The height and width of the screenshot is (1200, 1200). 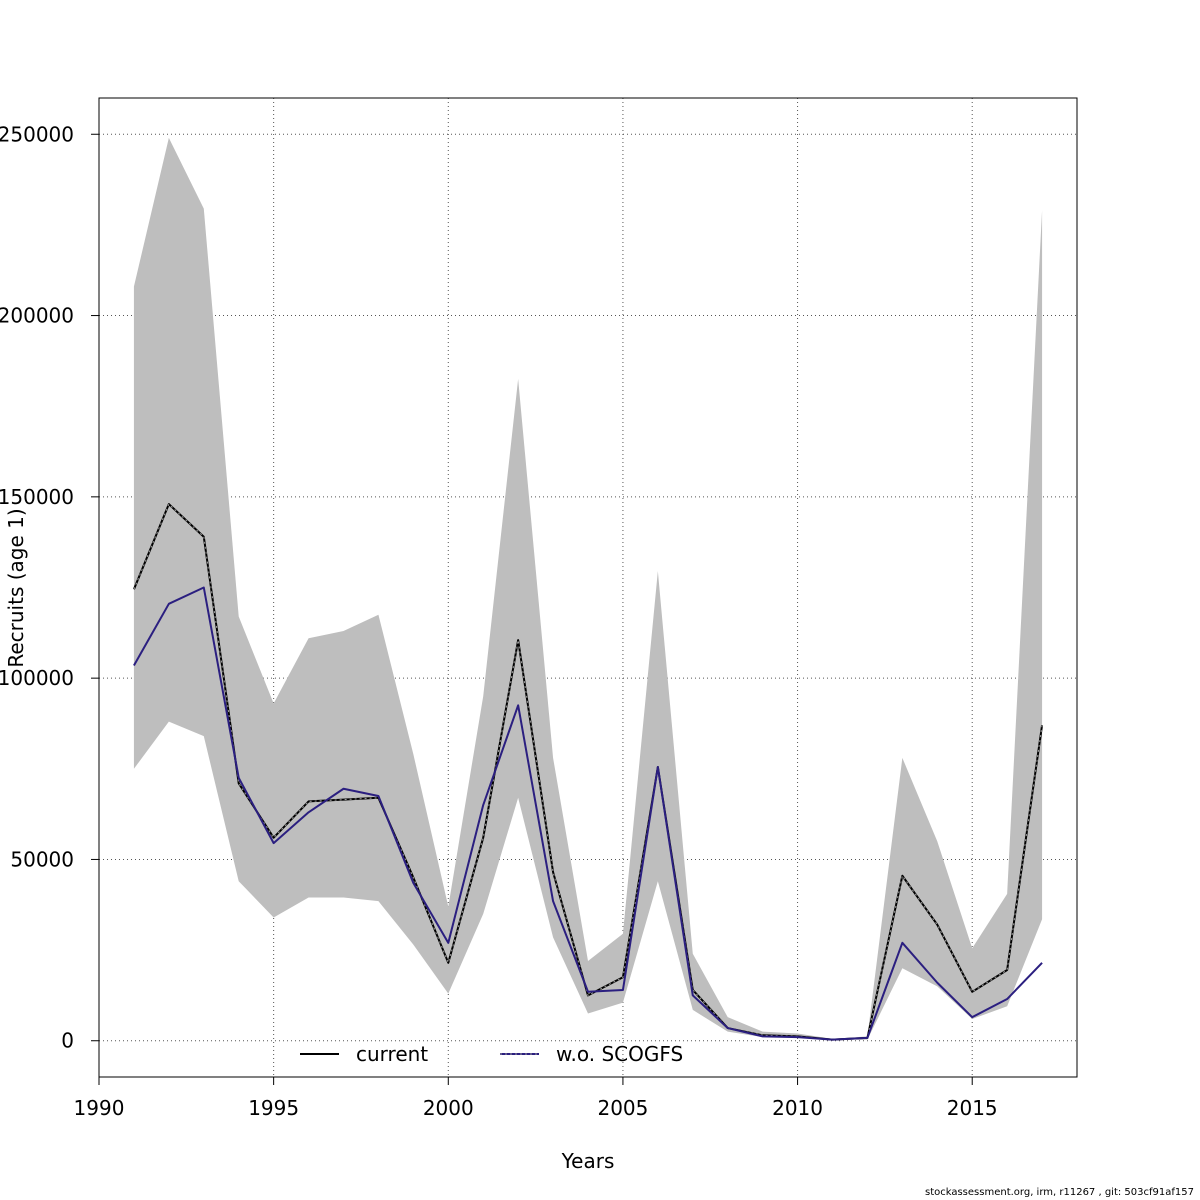 I want to click on x-tick-label: 1995, so click(x=273, y=1108).